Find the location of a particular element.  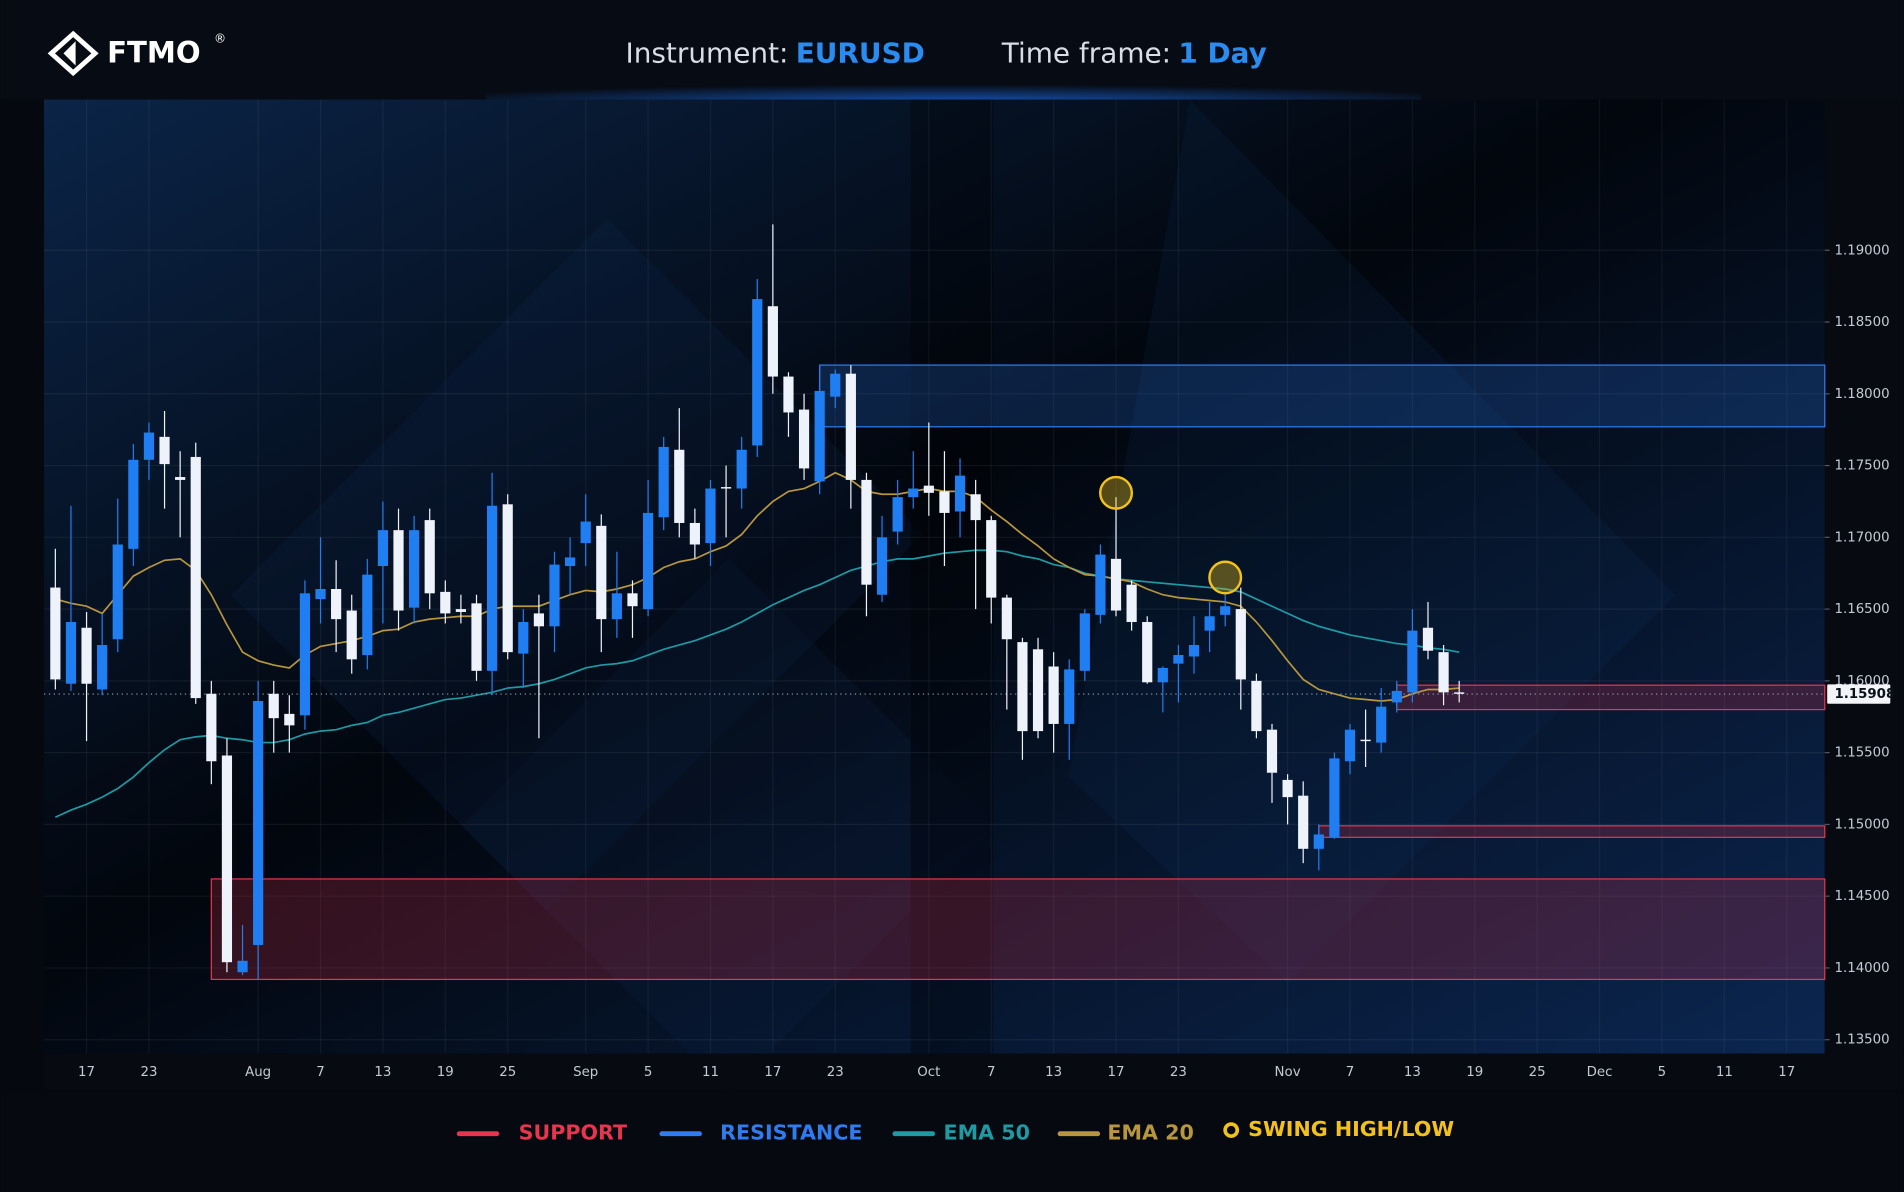

x-tick-label: Sep is located at coordinates (585, 1072).